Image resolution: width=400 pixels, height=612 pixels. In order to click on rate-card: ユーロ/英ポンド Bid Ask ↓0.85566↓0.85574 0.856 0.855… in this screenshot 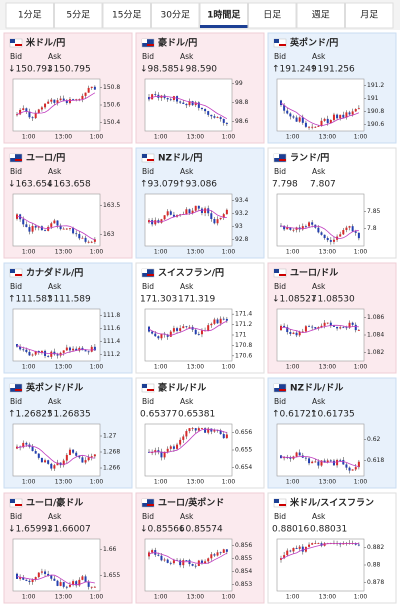, I will do `click(200, 548)`.